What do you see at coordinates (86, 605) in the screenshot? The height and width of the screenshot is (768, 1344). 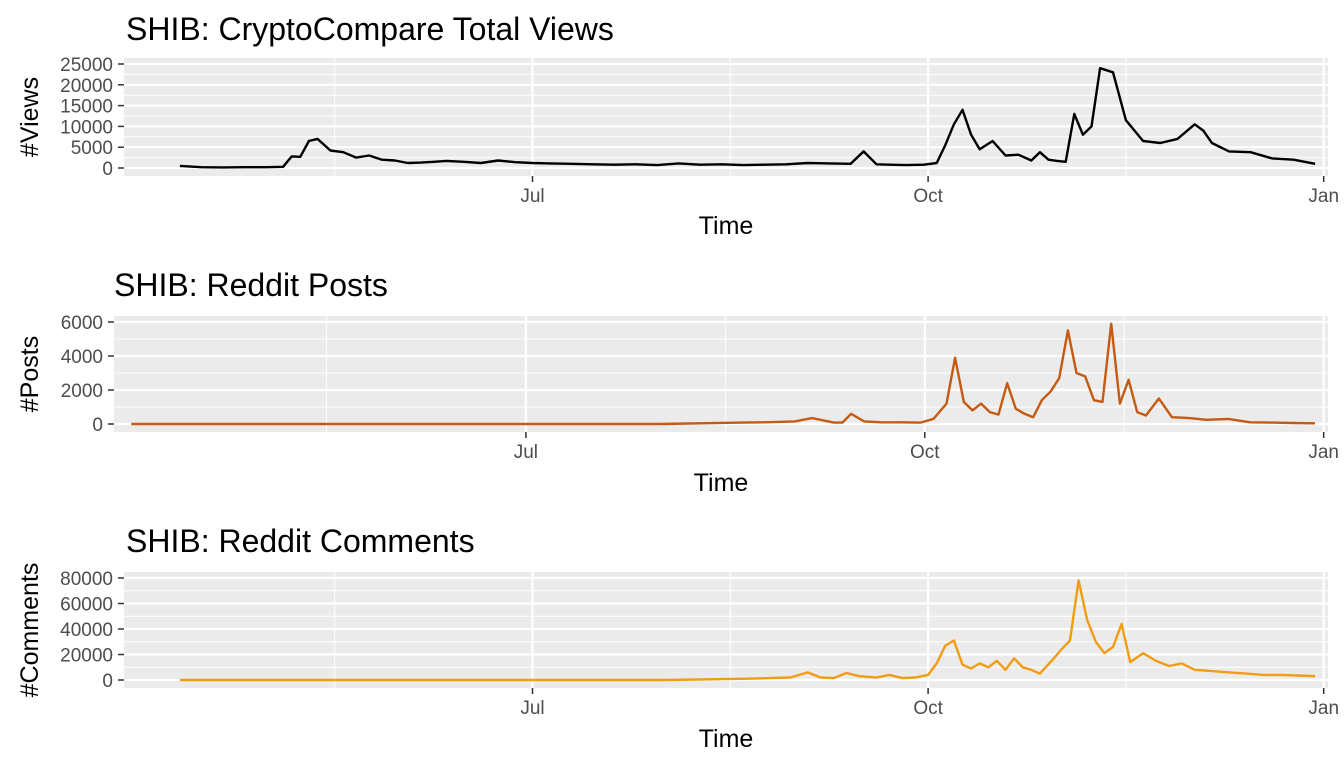 I see `y-tick-label: 60000` at bounding box center [86, 605].